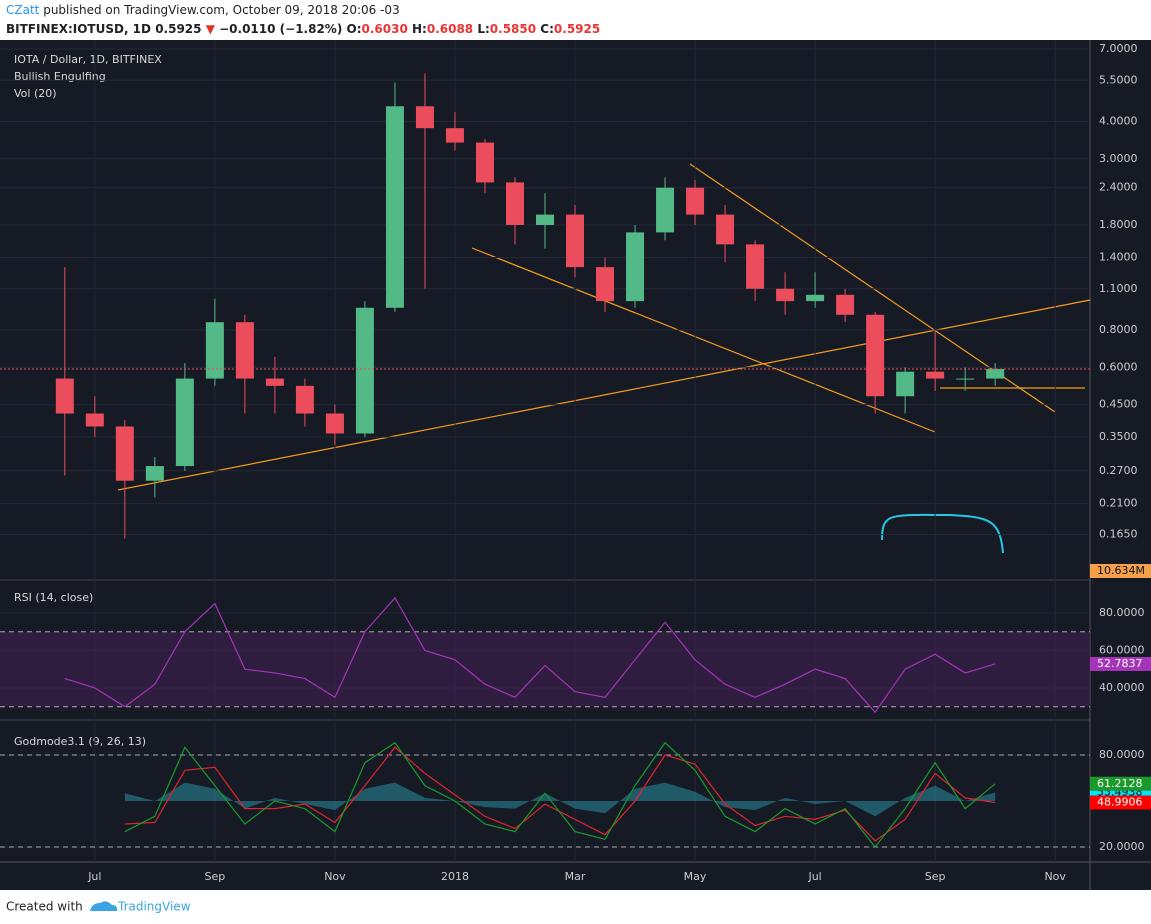 The width and height of the screenshot is (1151, 924). I want to click on y-tick-label: 1.1000, so click(1118, 288).